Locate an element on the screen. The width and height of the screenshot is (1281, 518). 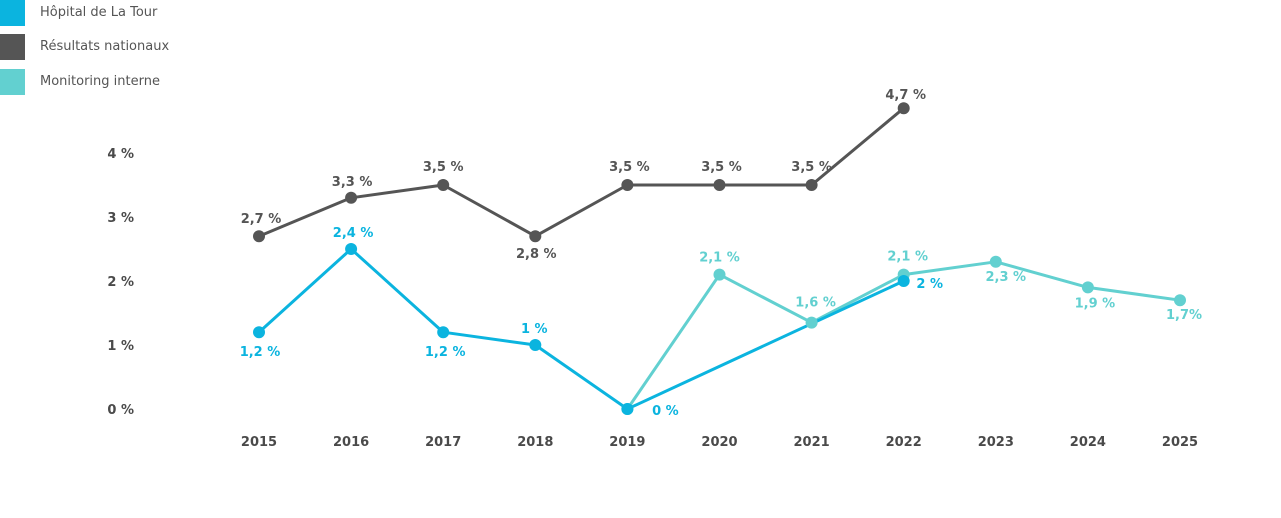
legend-item-monitoring: Monitoring interne is located at coordinates (130, 82).